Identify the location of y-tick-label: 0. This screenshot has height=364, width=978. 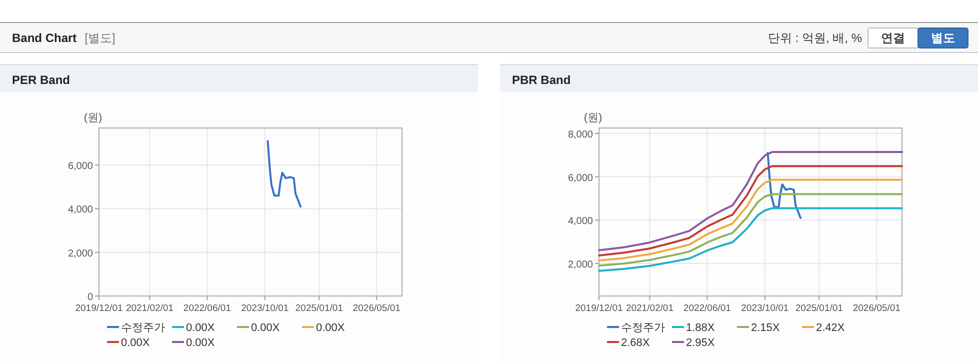
(90, 297).